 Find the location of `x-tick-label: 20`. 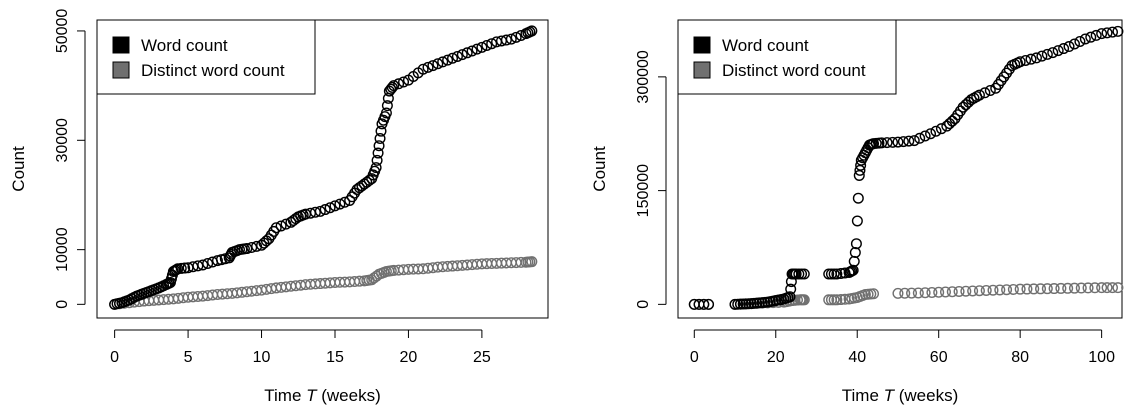

x-tick-label: 20 is located at coordinates (776, 357).